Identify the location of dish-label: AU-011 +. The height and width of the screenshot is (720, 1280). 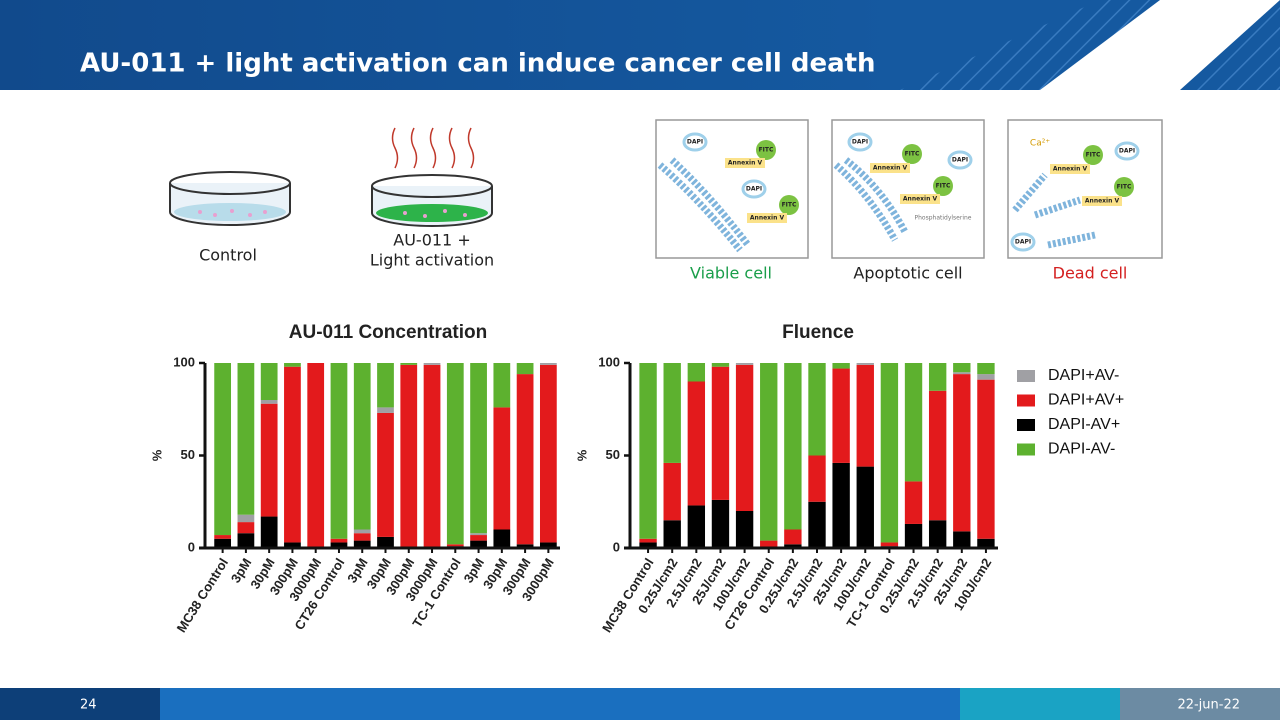
(431, 240).